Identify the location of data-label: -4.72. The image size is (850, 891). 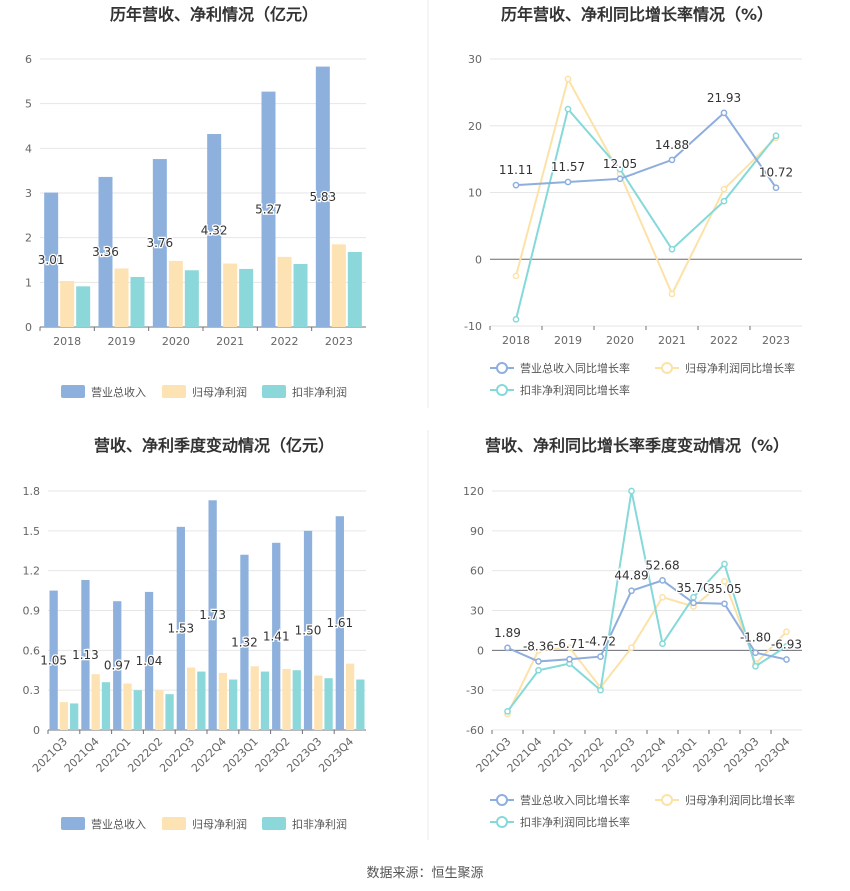
(600, 642).